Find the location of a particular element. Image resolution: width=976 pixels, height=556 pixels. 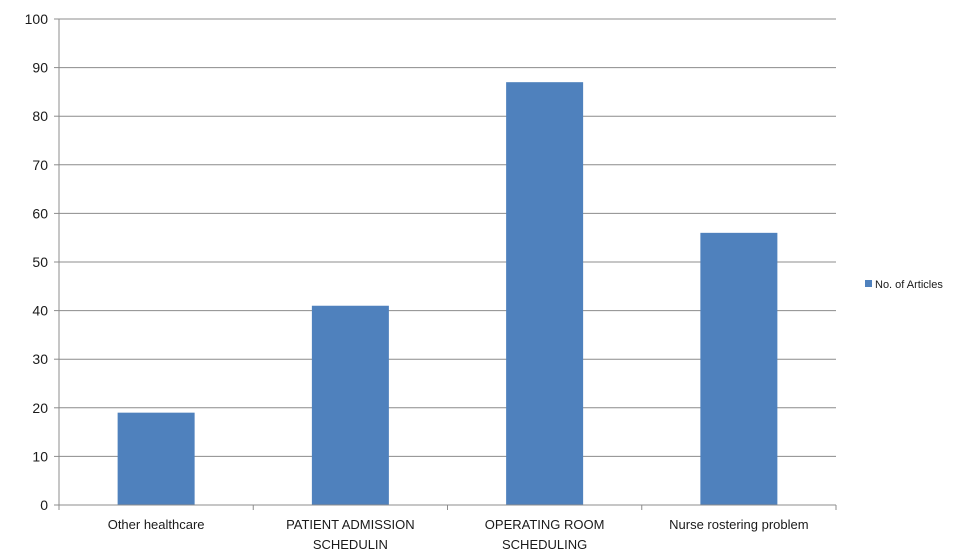

legend-label: No. of Articles is located at coordinates (909, 285).